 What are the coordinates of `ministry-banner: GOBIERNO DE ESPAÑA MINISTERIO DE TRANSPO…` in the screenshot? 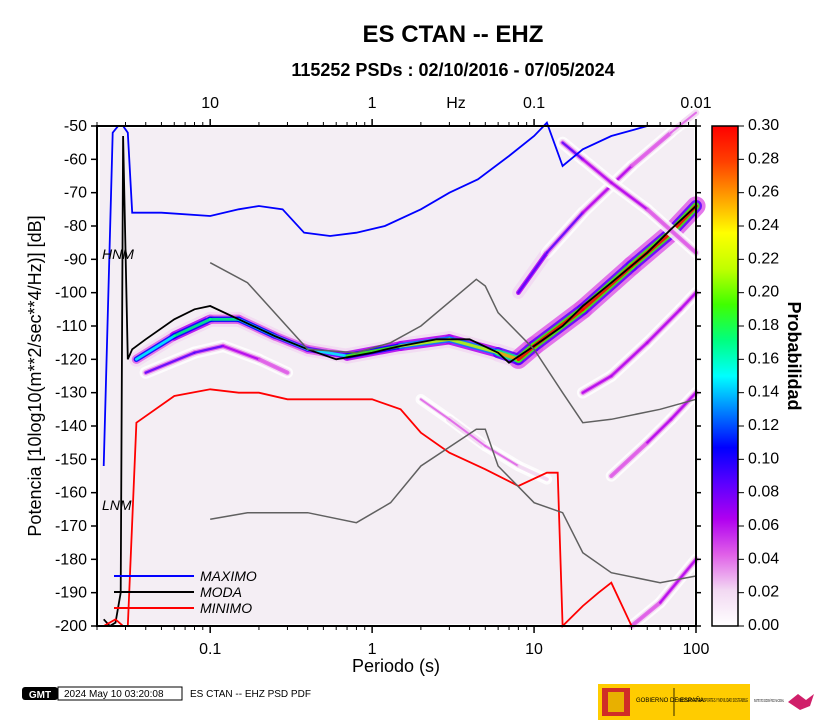 It's located at (674, 702).